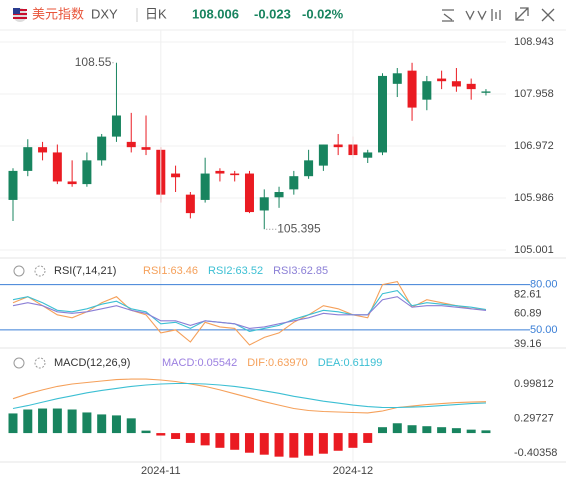 Image resolution: width=566 pixels, height=483 pixels. I want to click on macd-header: MACD(12,26,9), so click(71, 363).